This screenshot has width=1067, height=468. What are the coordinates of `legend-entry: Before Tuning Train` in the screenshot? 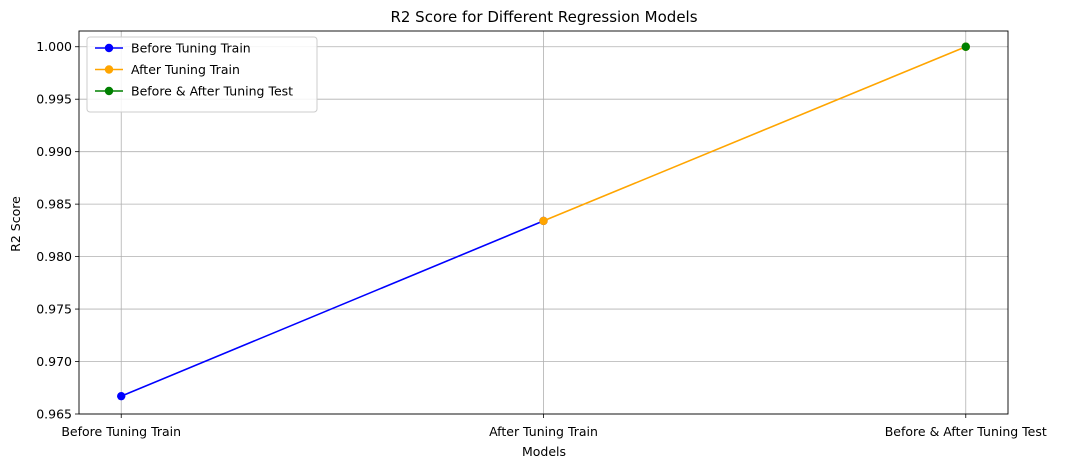 It's located at (173, 48).